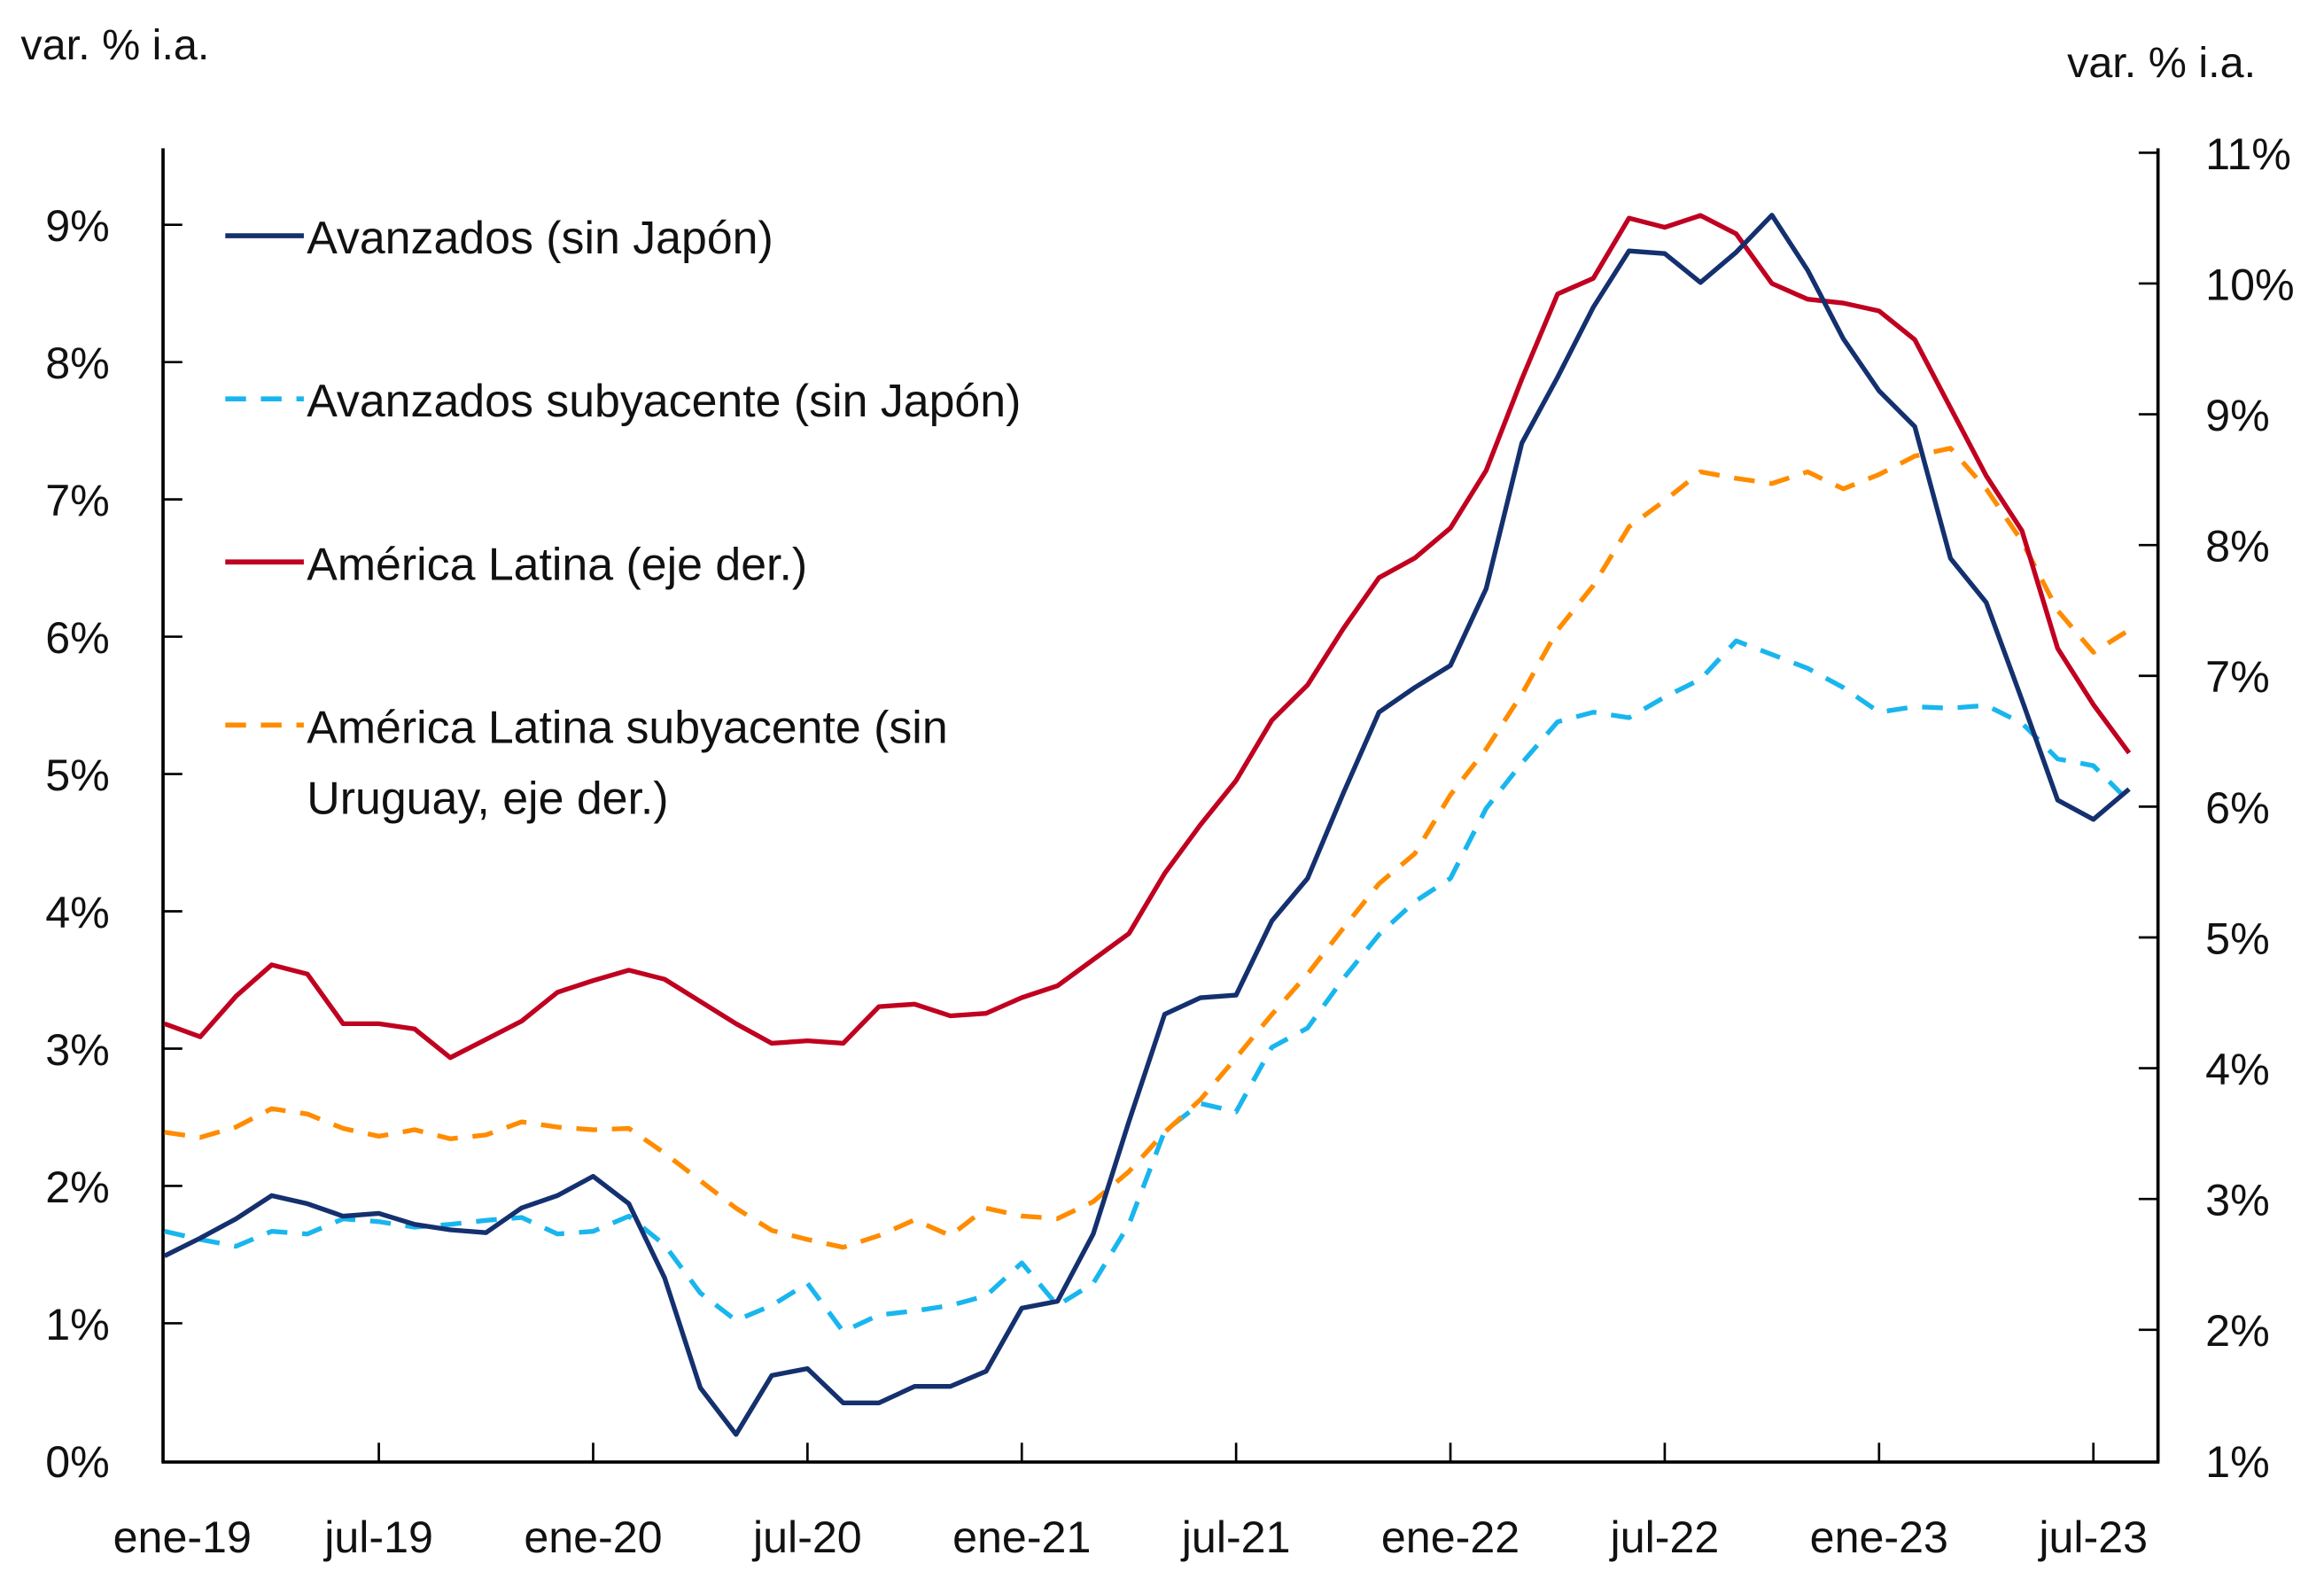 The width and height of the screenshot is (2324, 1594). I want to click on right-tick-label: 7%, so click(2237, 677).